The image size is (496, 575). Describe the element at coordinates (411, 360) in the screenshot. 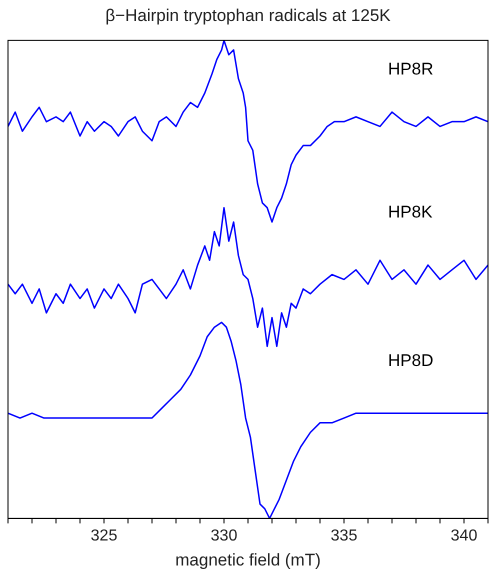

I see `text: HP8D` at that location.